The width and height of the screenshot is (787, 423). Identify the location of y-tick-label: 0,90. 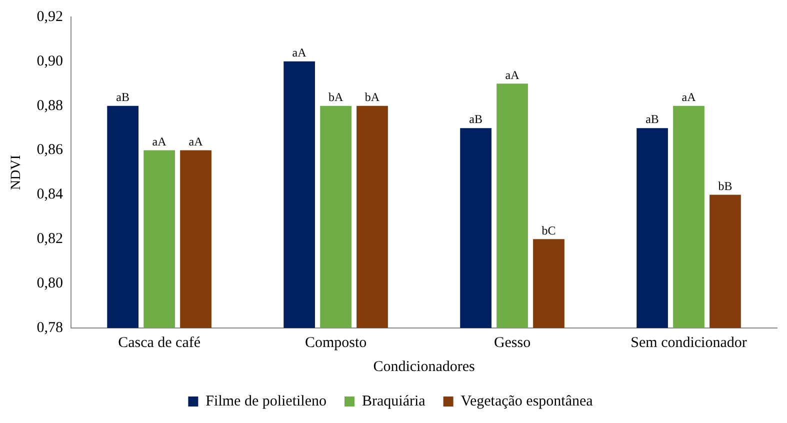
(50, 61).